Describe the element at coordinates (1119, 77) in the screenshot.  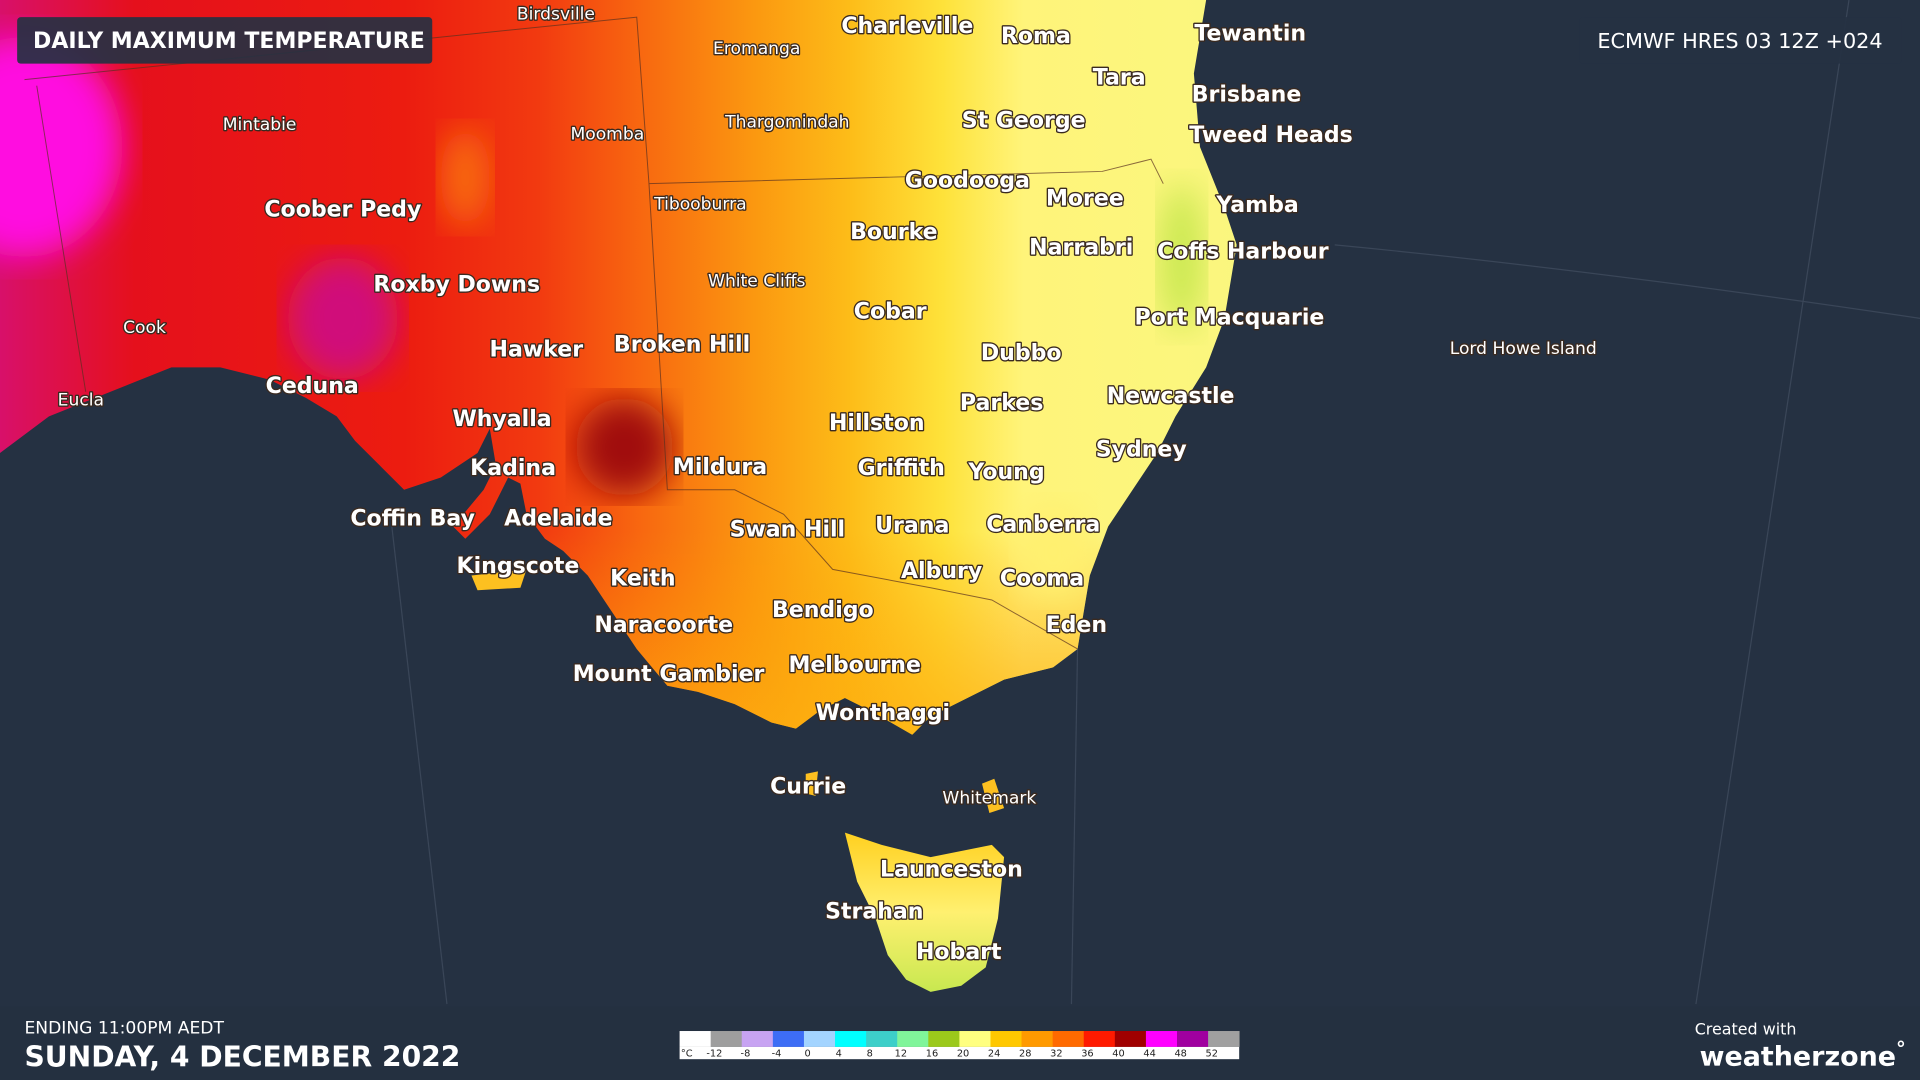
I see `place-label: Tara` at that location.